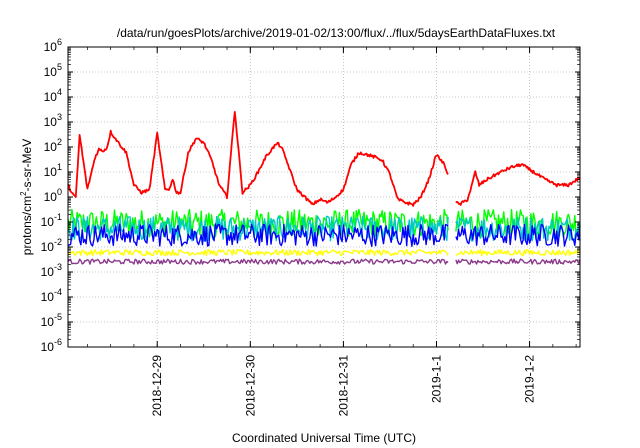  I want to click on y-tick-label: 10⁻³, so click(51, 270).